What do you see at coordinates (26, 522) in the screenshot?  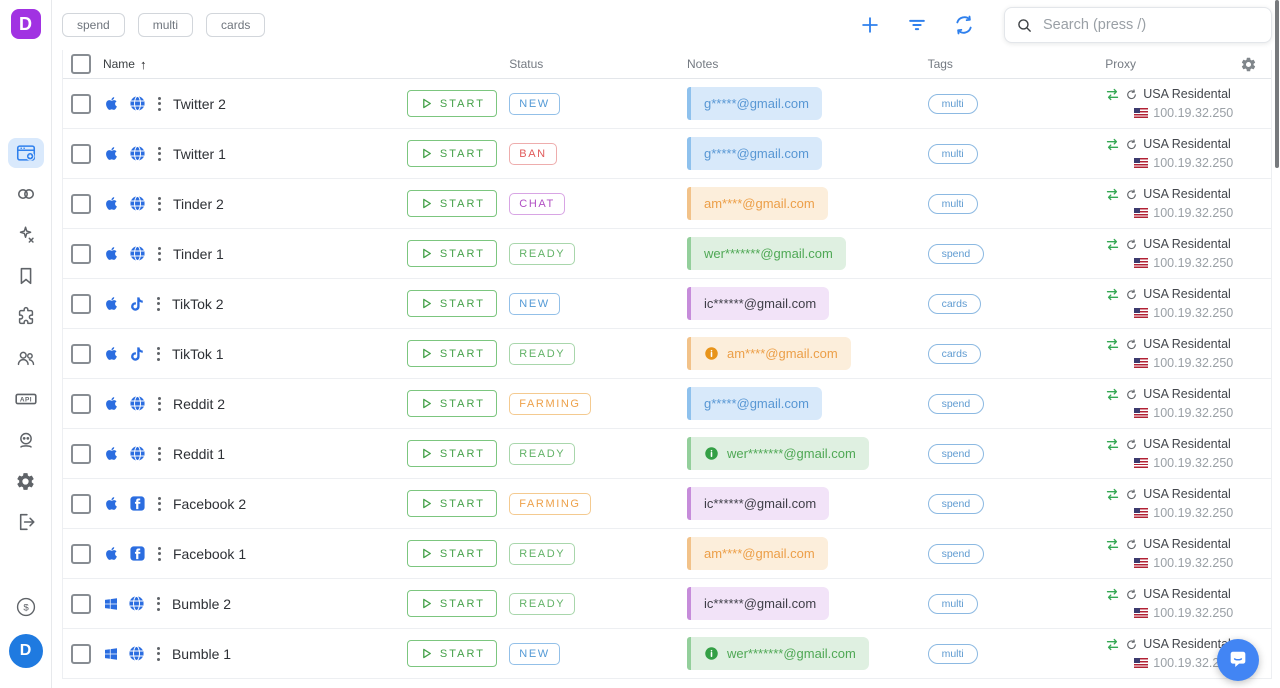 I see `sidebar-item-logout` at bounding box center [26, 522].